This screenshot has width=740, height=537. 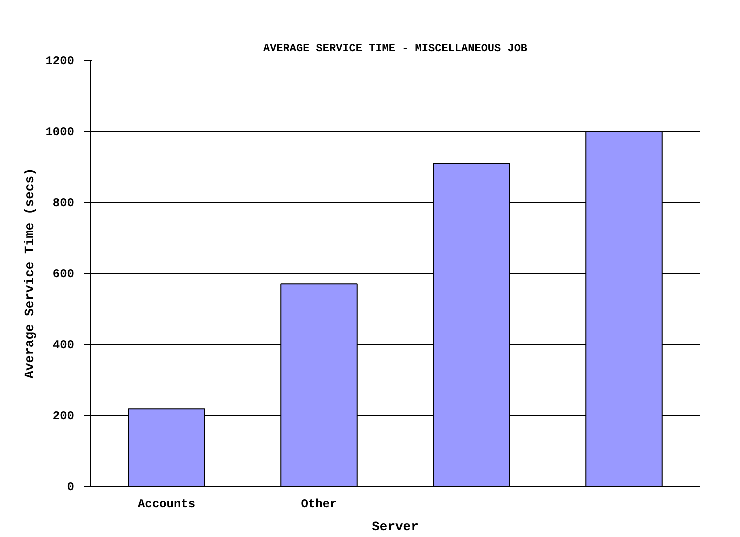 What do you see at coordinates (63, 203) in the screenshot?
I see `y-tick-label: 800` at bounding box center [63, 203].